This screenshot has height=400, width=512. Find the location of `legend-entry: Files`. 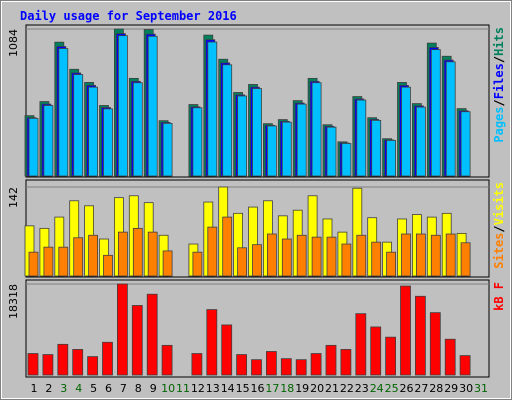

legend-entry: Files is located at coordinates (499, 81).